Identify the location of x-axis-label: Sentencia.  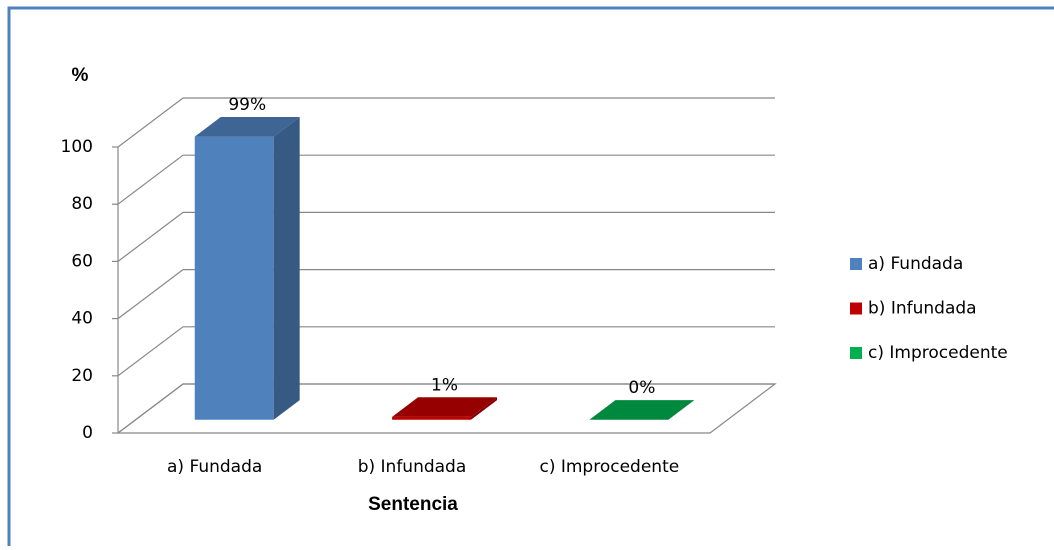
(413, 504).